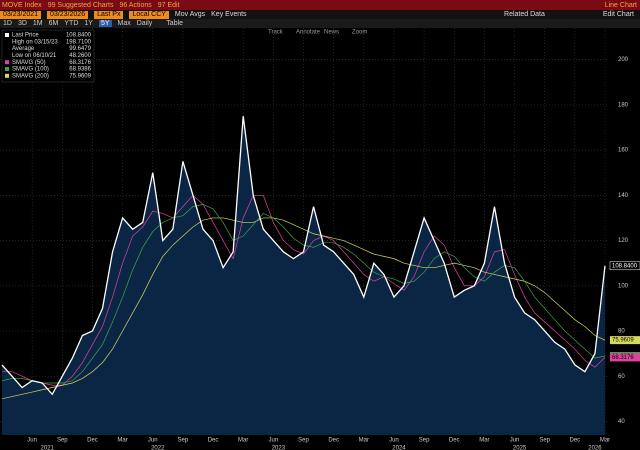 Image resolution: width=640 pixels, height=450 pixels. What do you see at coordinates (80, 5) in the screenshot?
I see `menu-button: 99 Suggested Charts` at bounding box center [80, 5].